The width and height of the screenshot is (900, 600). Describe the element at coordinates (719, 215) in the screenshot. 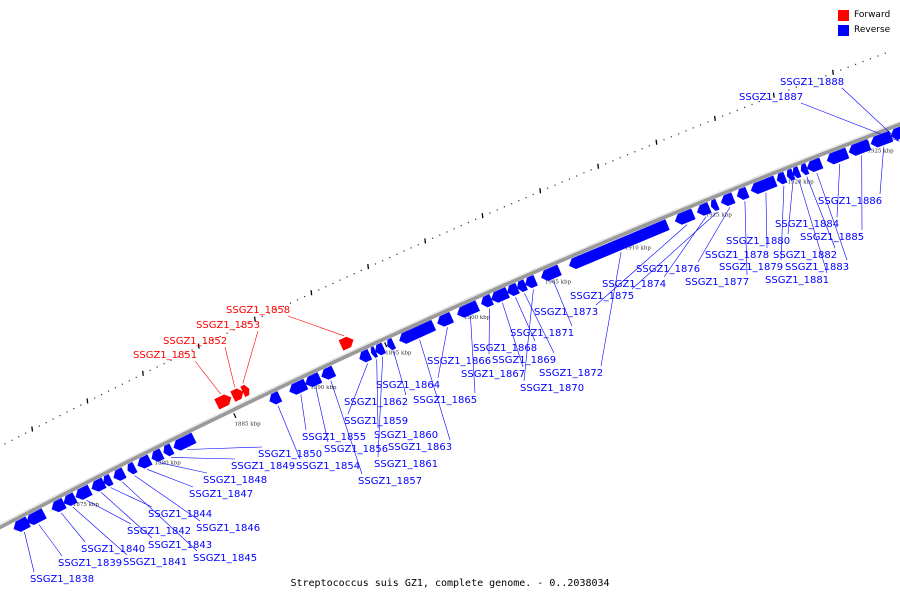

I see `scale-tick-label: 1915 kbp` at that location.